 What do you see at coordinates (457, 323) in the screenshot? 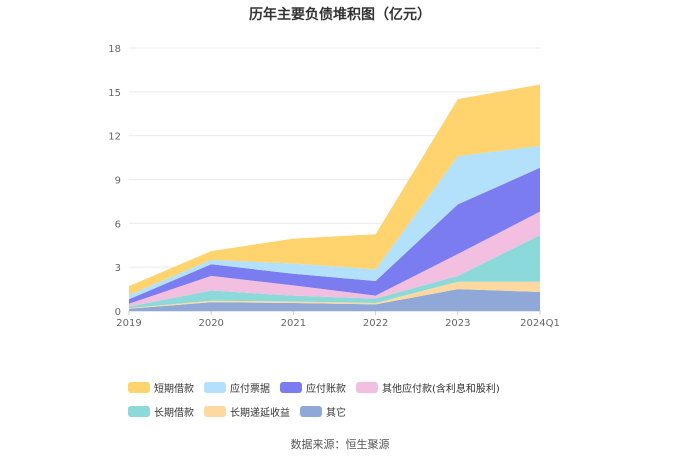
I see `x-tick-label: 2023` at bounding box center [457, 323].